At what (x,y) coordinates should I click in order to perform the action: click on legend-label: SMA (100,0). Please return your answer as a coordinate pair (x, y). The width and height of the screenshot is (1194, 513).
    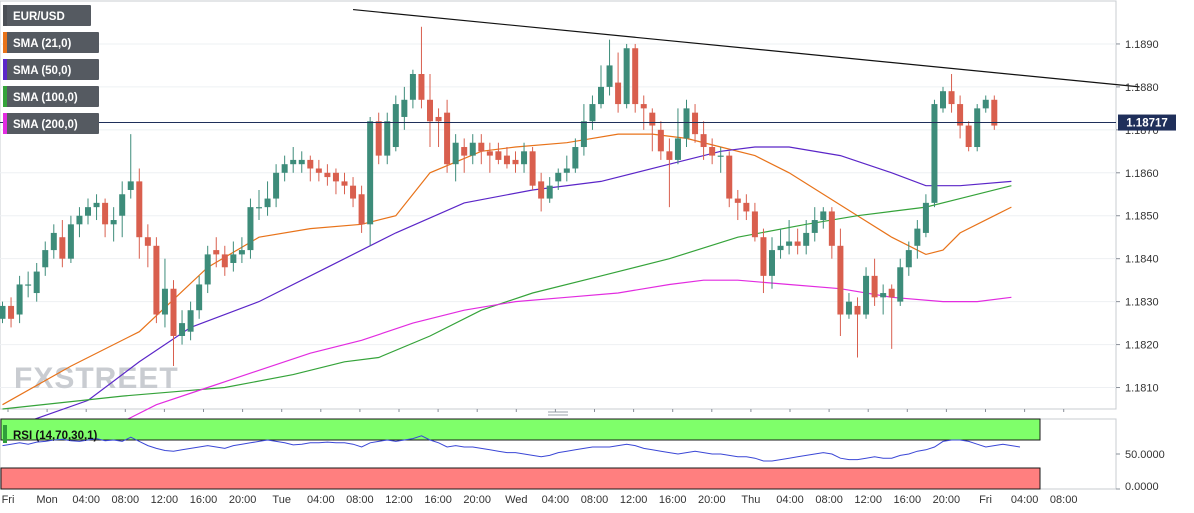
    Looking at the image, I should click on (45, 98).